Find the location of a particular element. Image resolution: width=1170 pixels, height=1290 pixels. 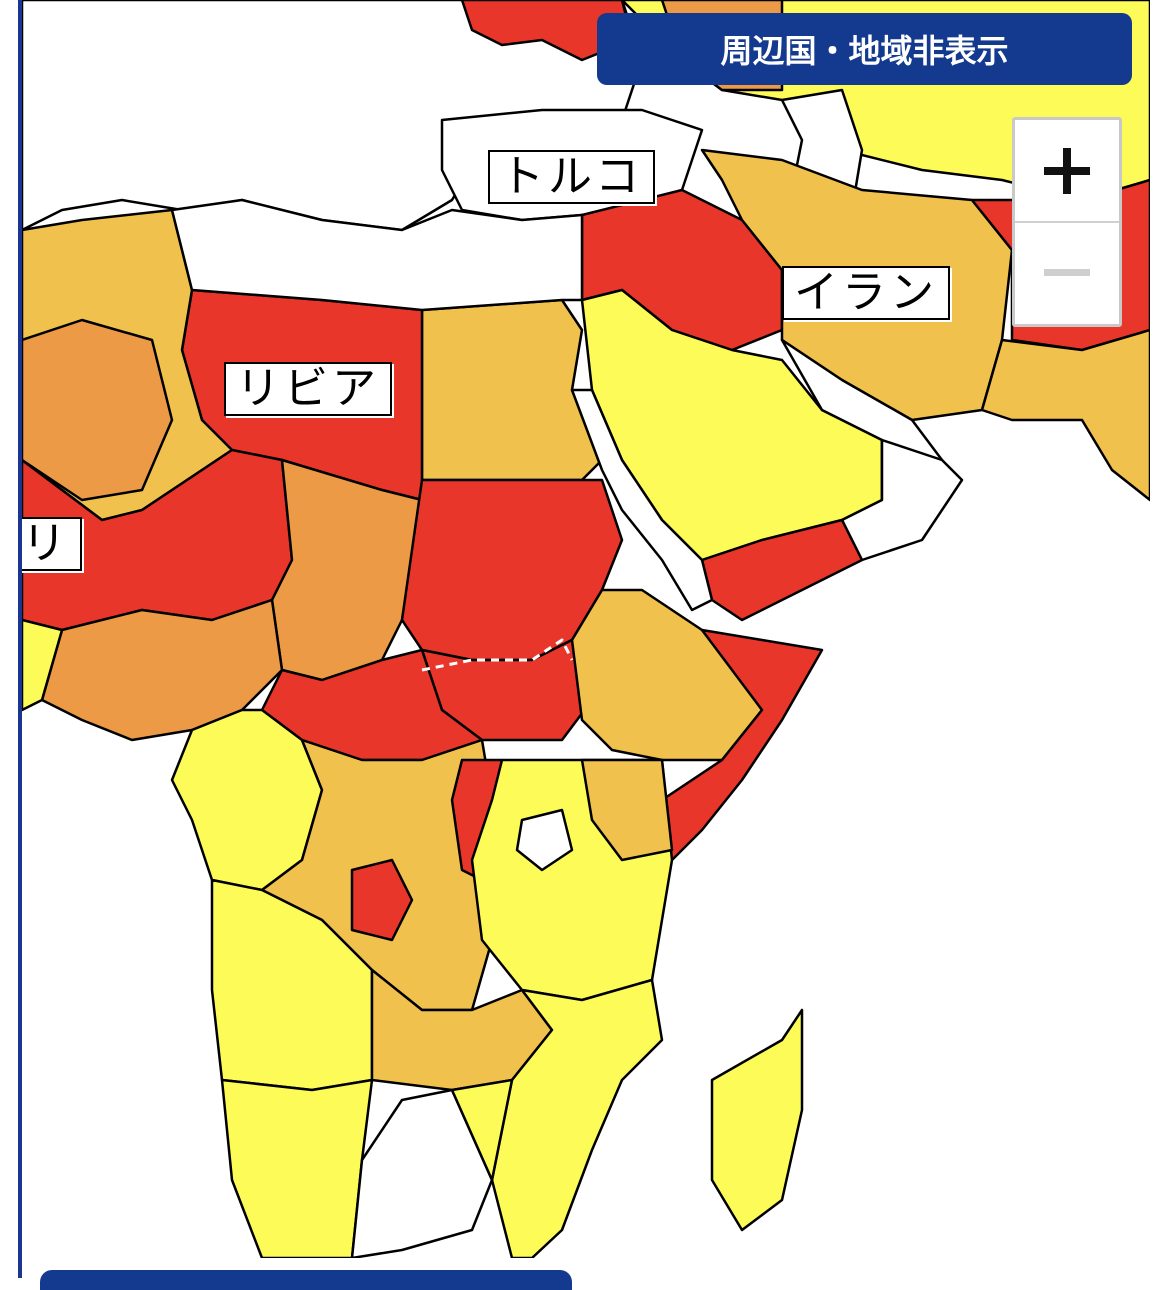

country-label-iran: イラン is located at coordinates (866, 293).